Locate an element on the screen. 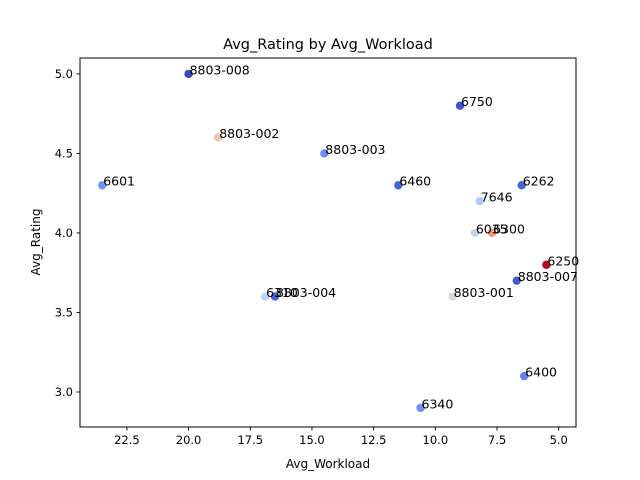  y-tick-label: 4.0 is located at coordinates (64, 233).